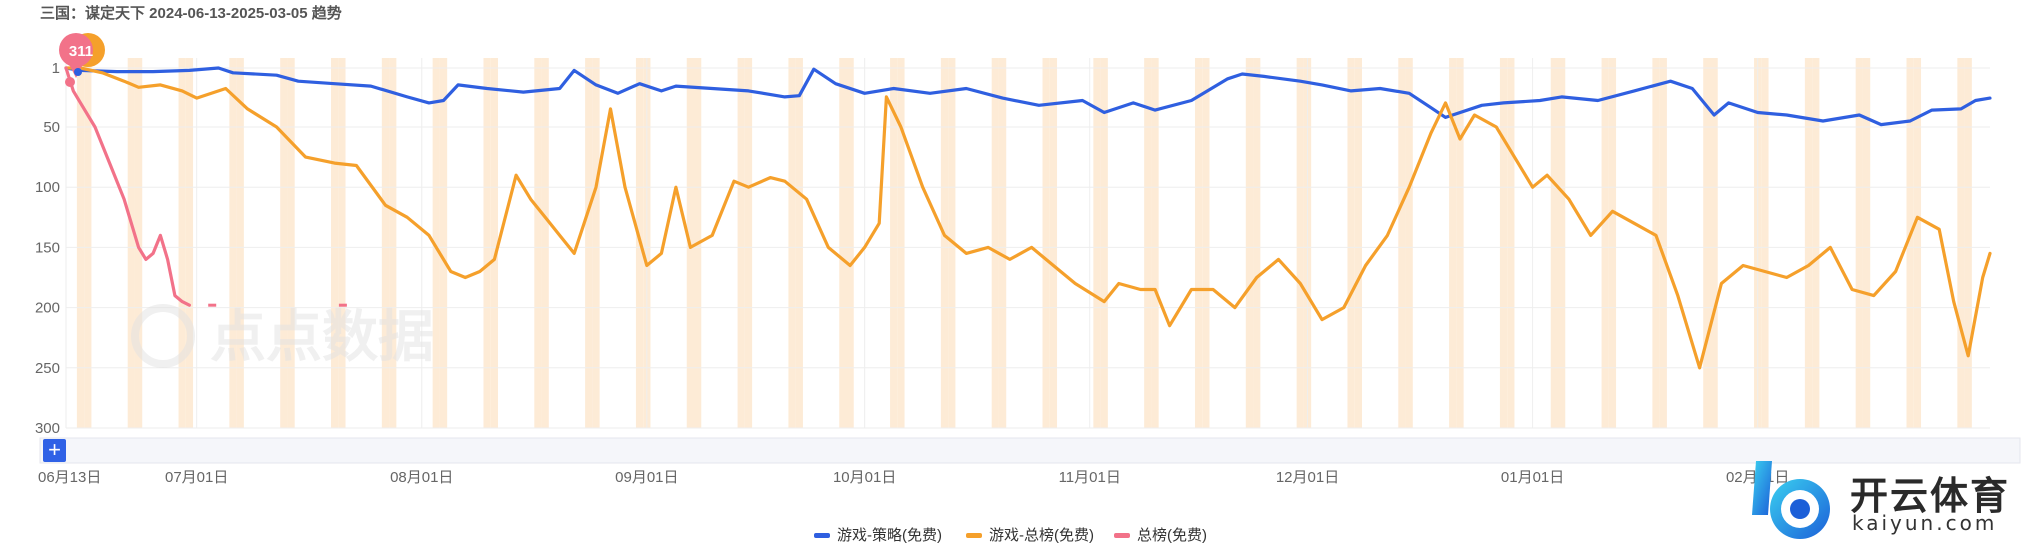  What do you see at coordinates (47, 428) in the screenshot?
I see `y-tick-label: 300` at bounding box center [47, 428].